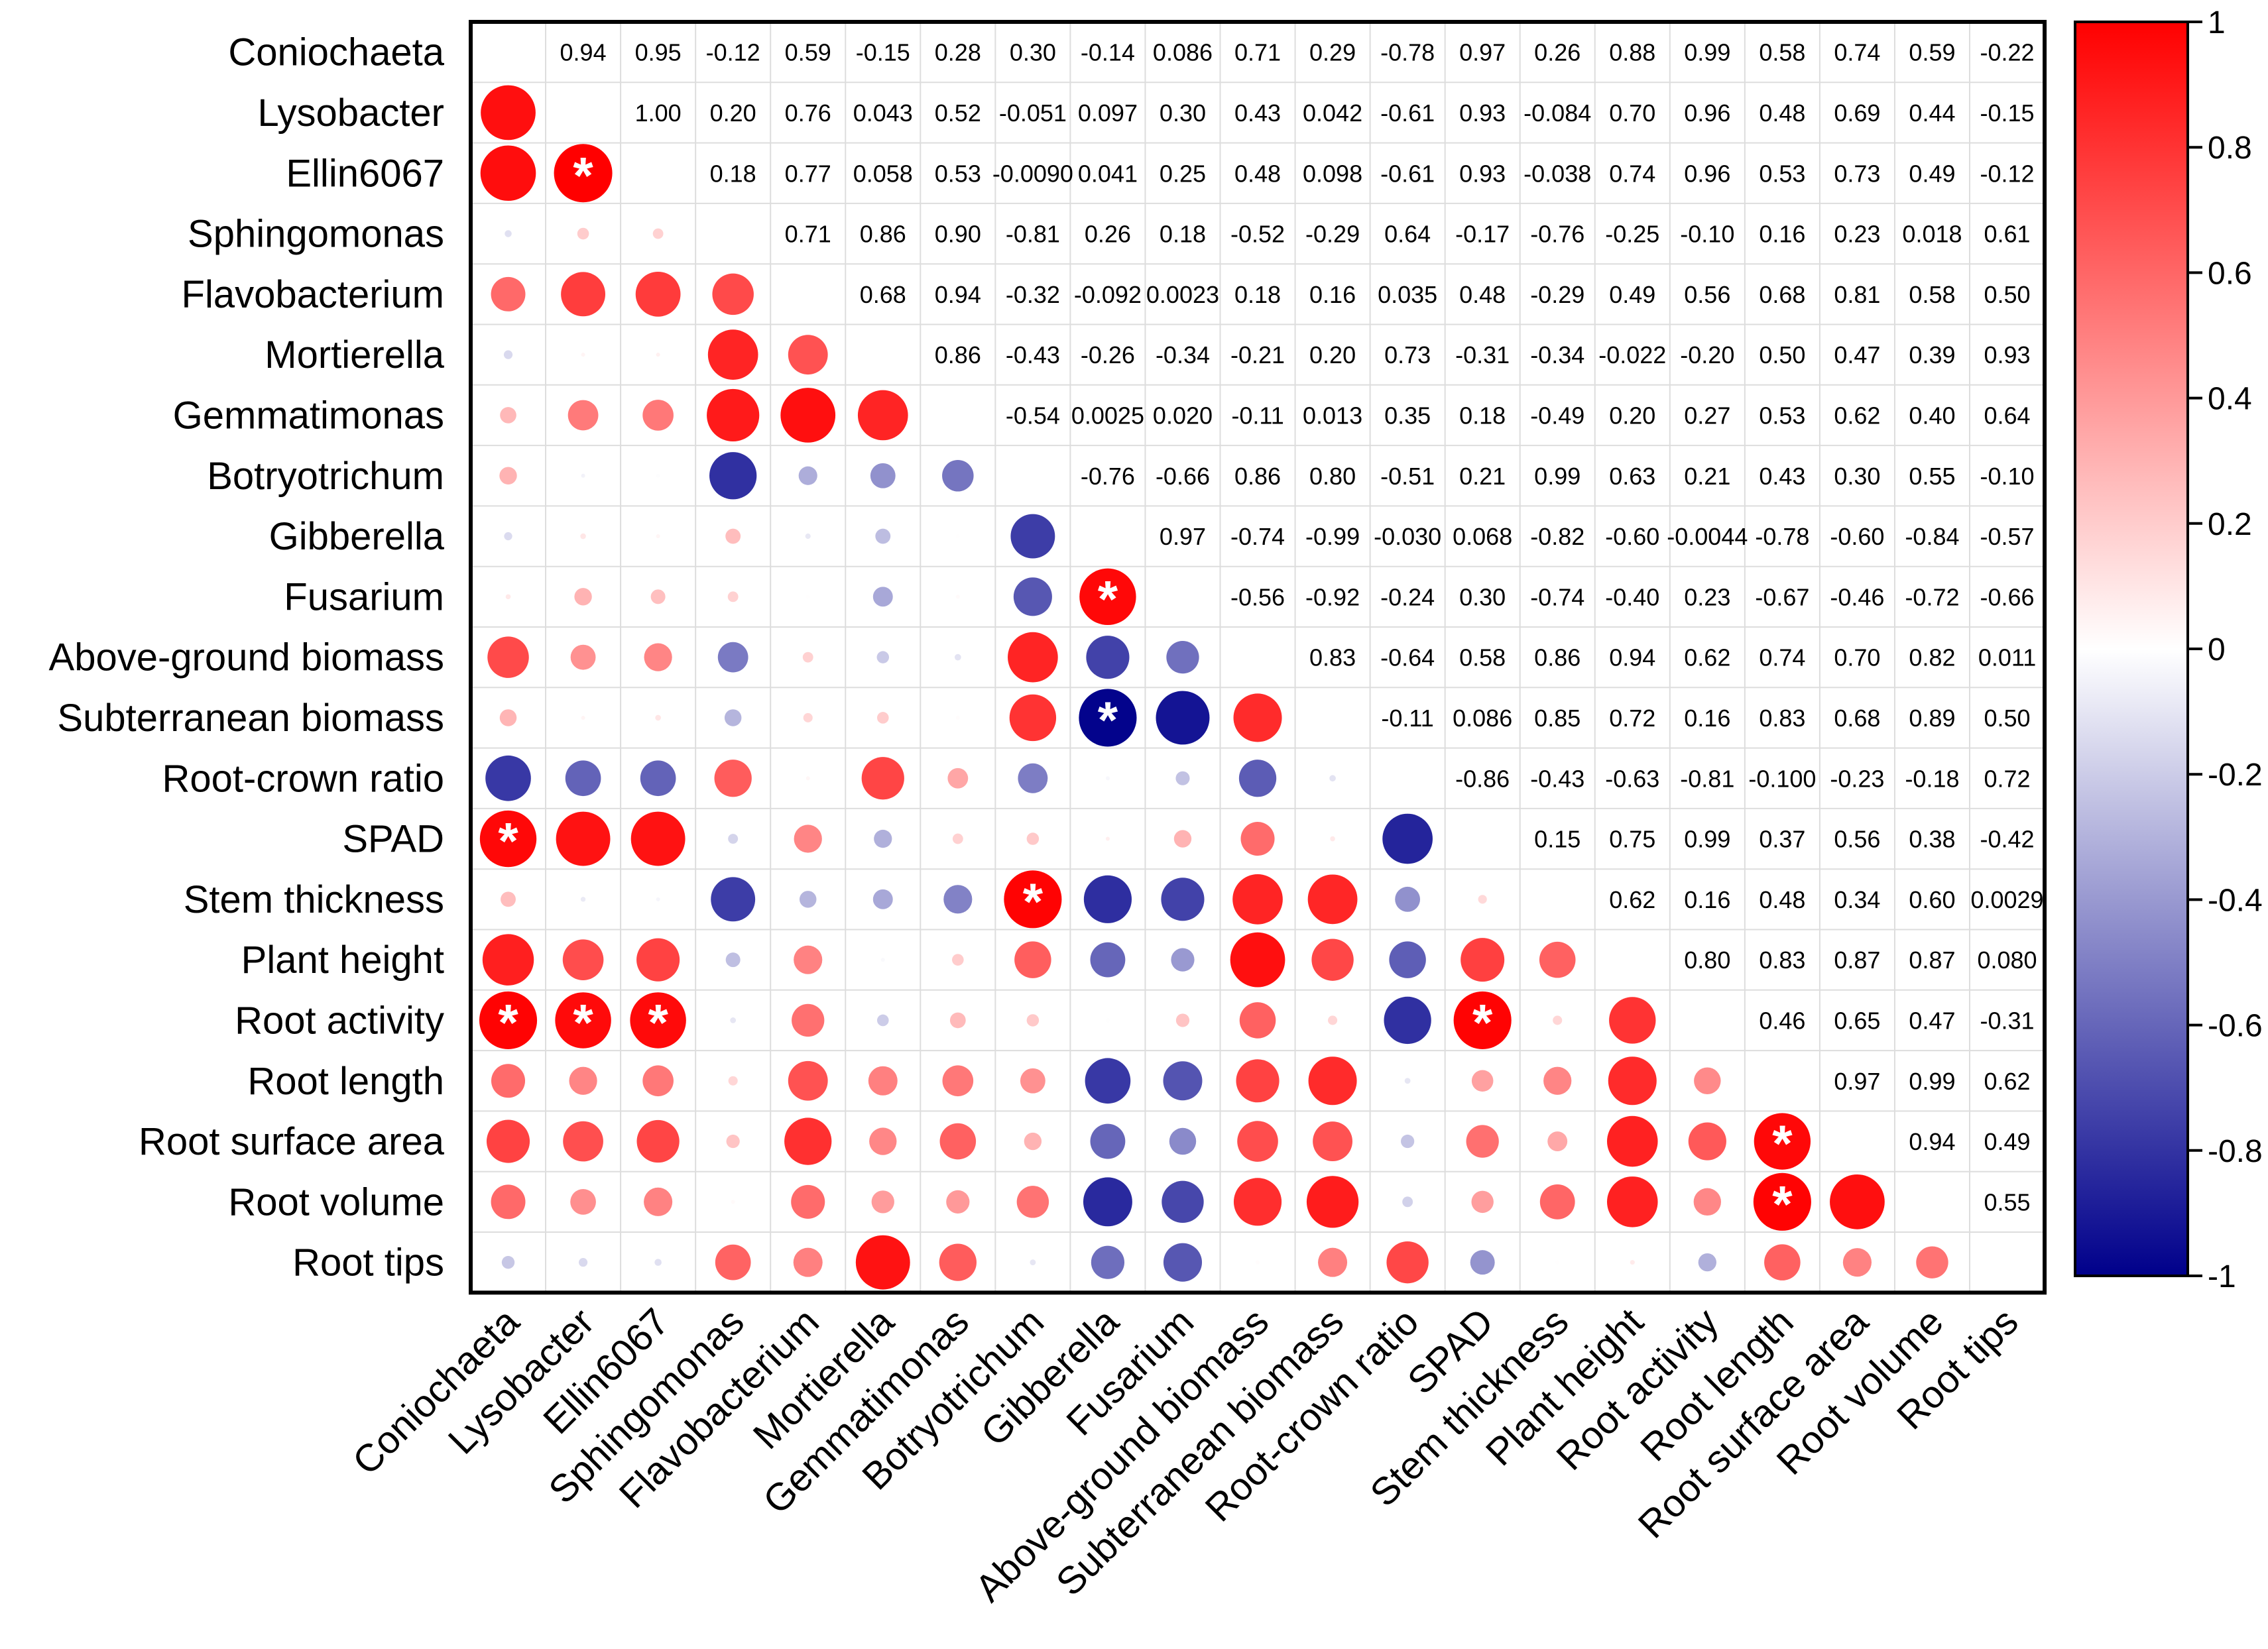 The width and height of the screenshot is (2268, 1649). I want to click on coef-label: 0.50, so click(2007, 718).